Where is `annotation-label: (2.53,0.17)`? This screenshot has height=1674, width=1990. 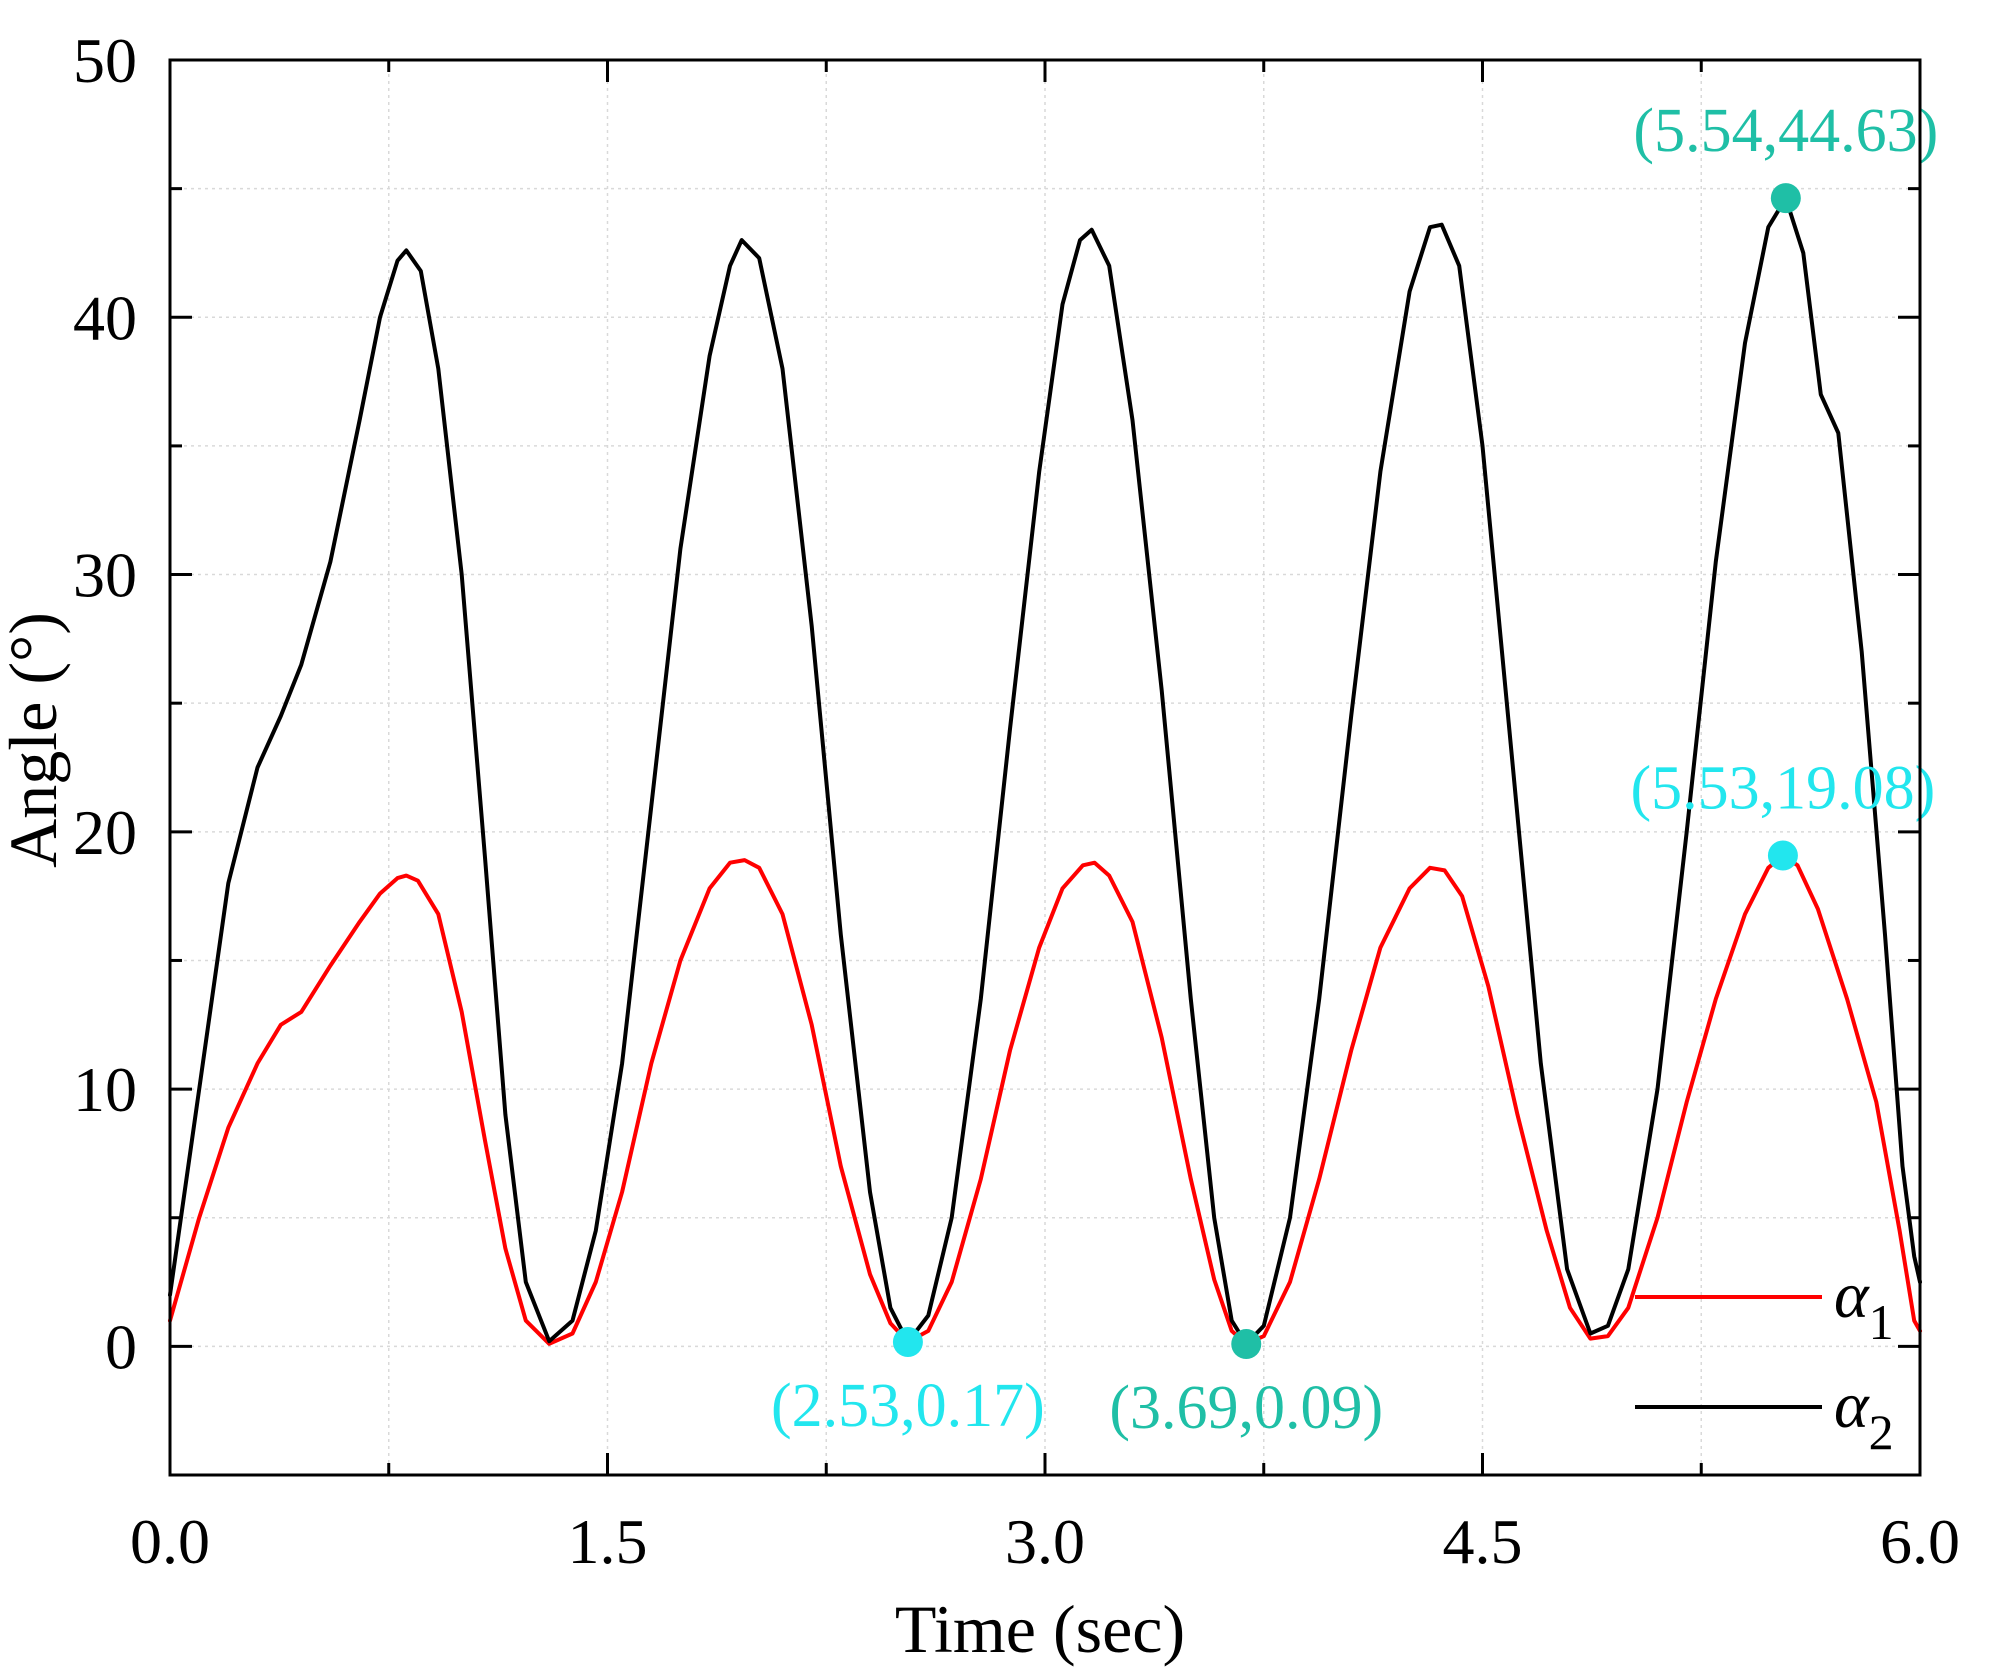 annotation-label: (2.53,0.17) is located at coordinates (908, 1406).